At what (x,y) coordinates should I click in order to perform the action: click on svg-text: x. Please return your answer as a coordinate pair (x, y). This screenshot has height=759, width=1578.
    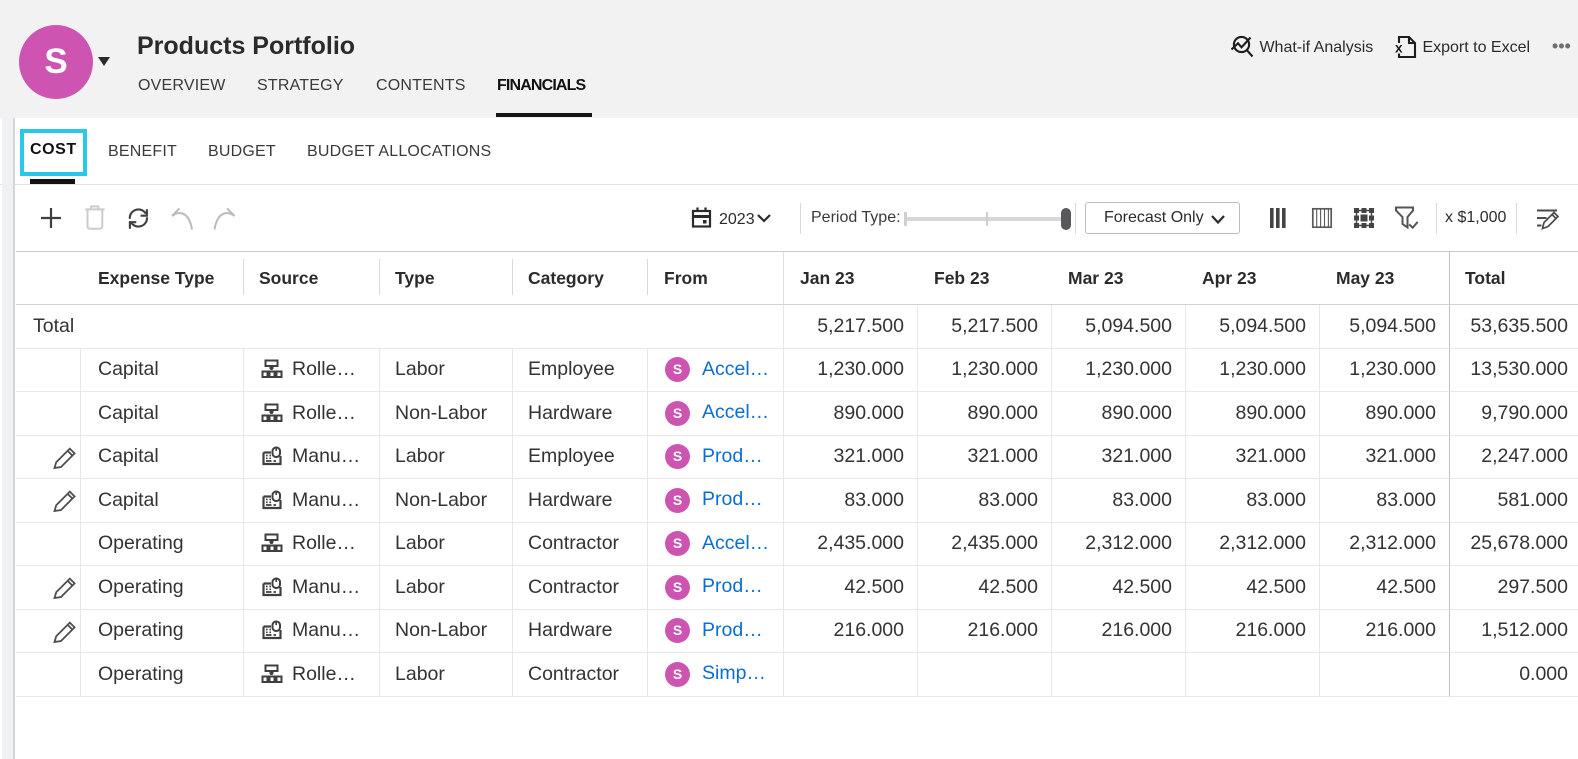
    Looking at the image, I should click on (1399, 48).